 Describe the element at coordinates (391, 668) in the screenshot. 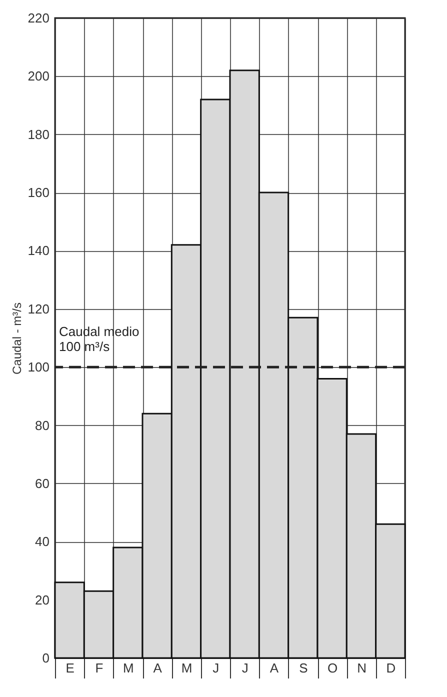

I see `x-tick-label: D` at that location.